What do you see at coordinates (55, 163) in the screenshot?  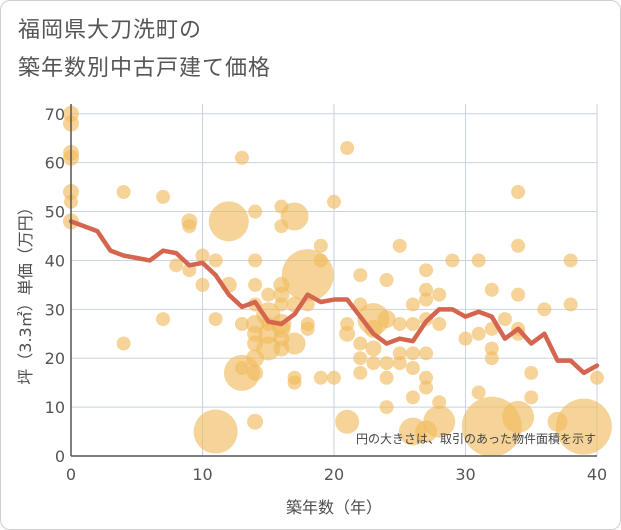 I see `y-tick-label: 60` at bounding box center [55, 163].